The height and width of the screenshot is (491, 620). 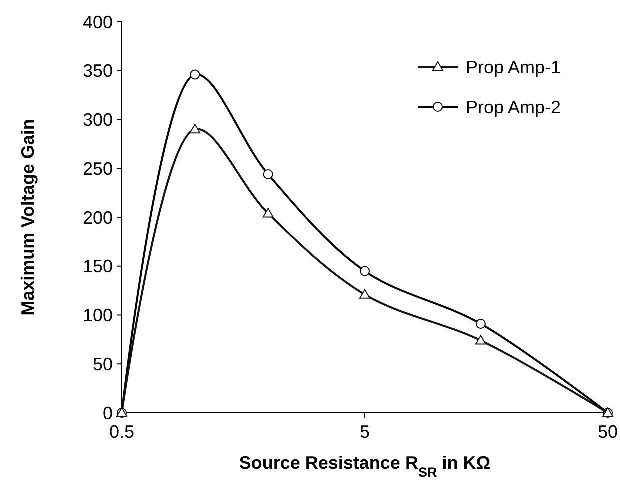 What do you see at coordinates (608, 432) in the screenshot?
I see `x-tick-label: 50` at bounding box center [608, 432].